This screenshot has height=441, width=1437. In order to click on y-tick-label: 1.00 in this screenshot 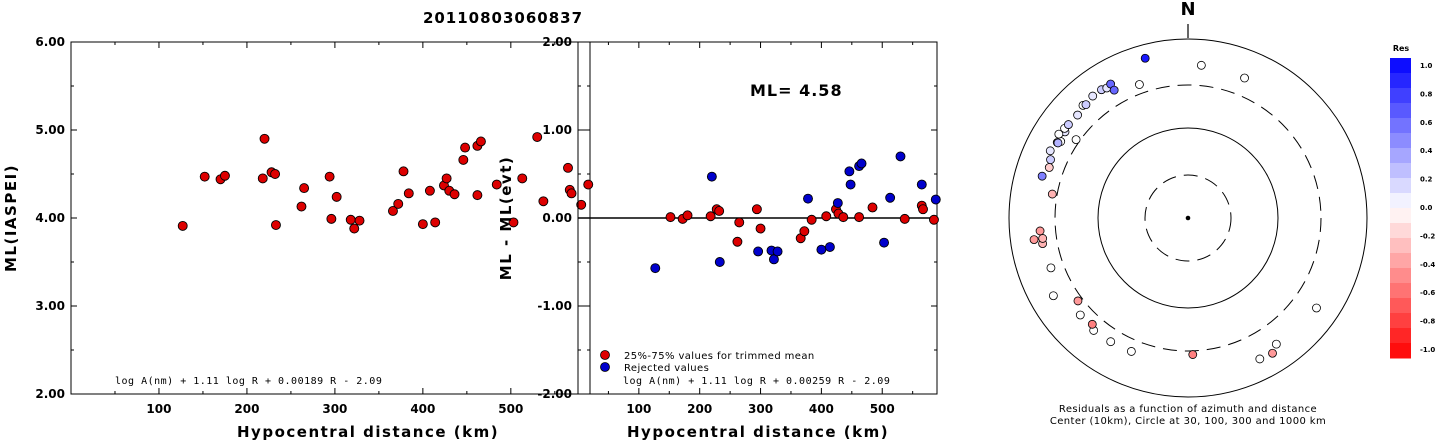, I will do `click(557, 130)`.